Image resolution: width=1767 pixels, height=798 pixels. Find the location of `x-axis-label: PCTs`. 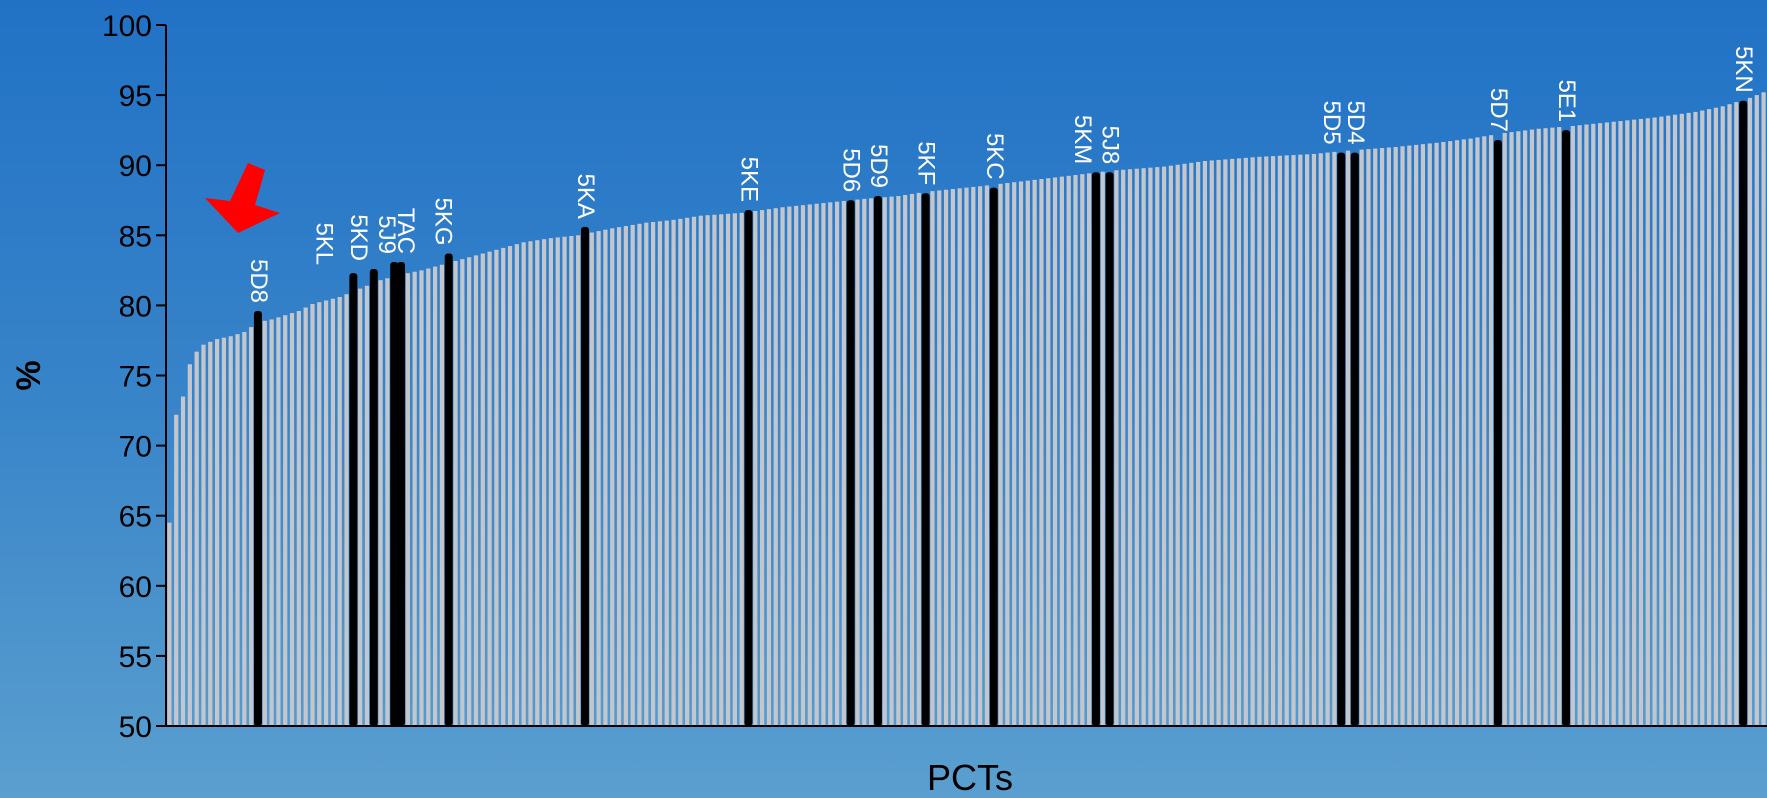

x-axis-label: PCTs is located at coordinates (970, 777).